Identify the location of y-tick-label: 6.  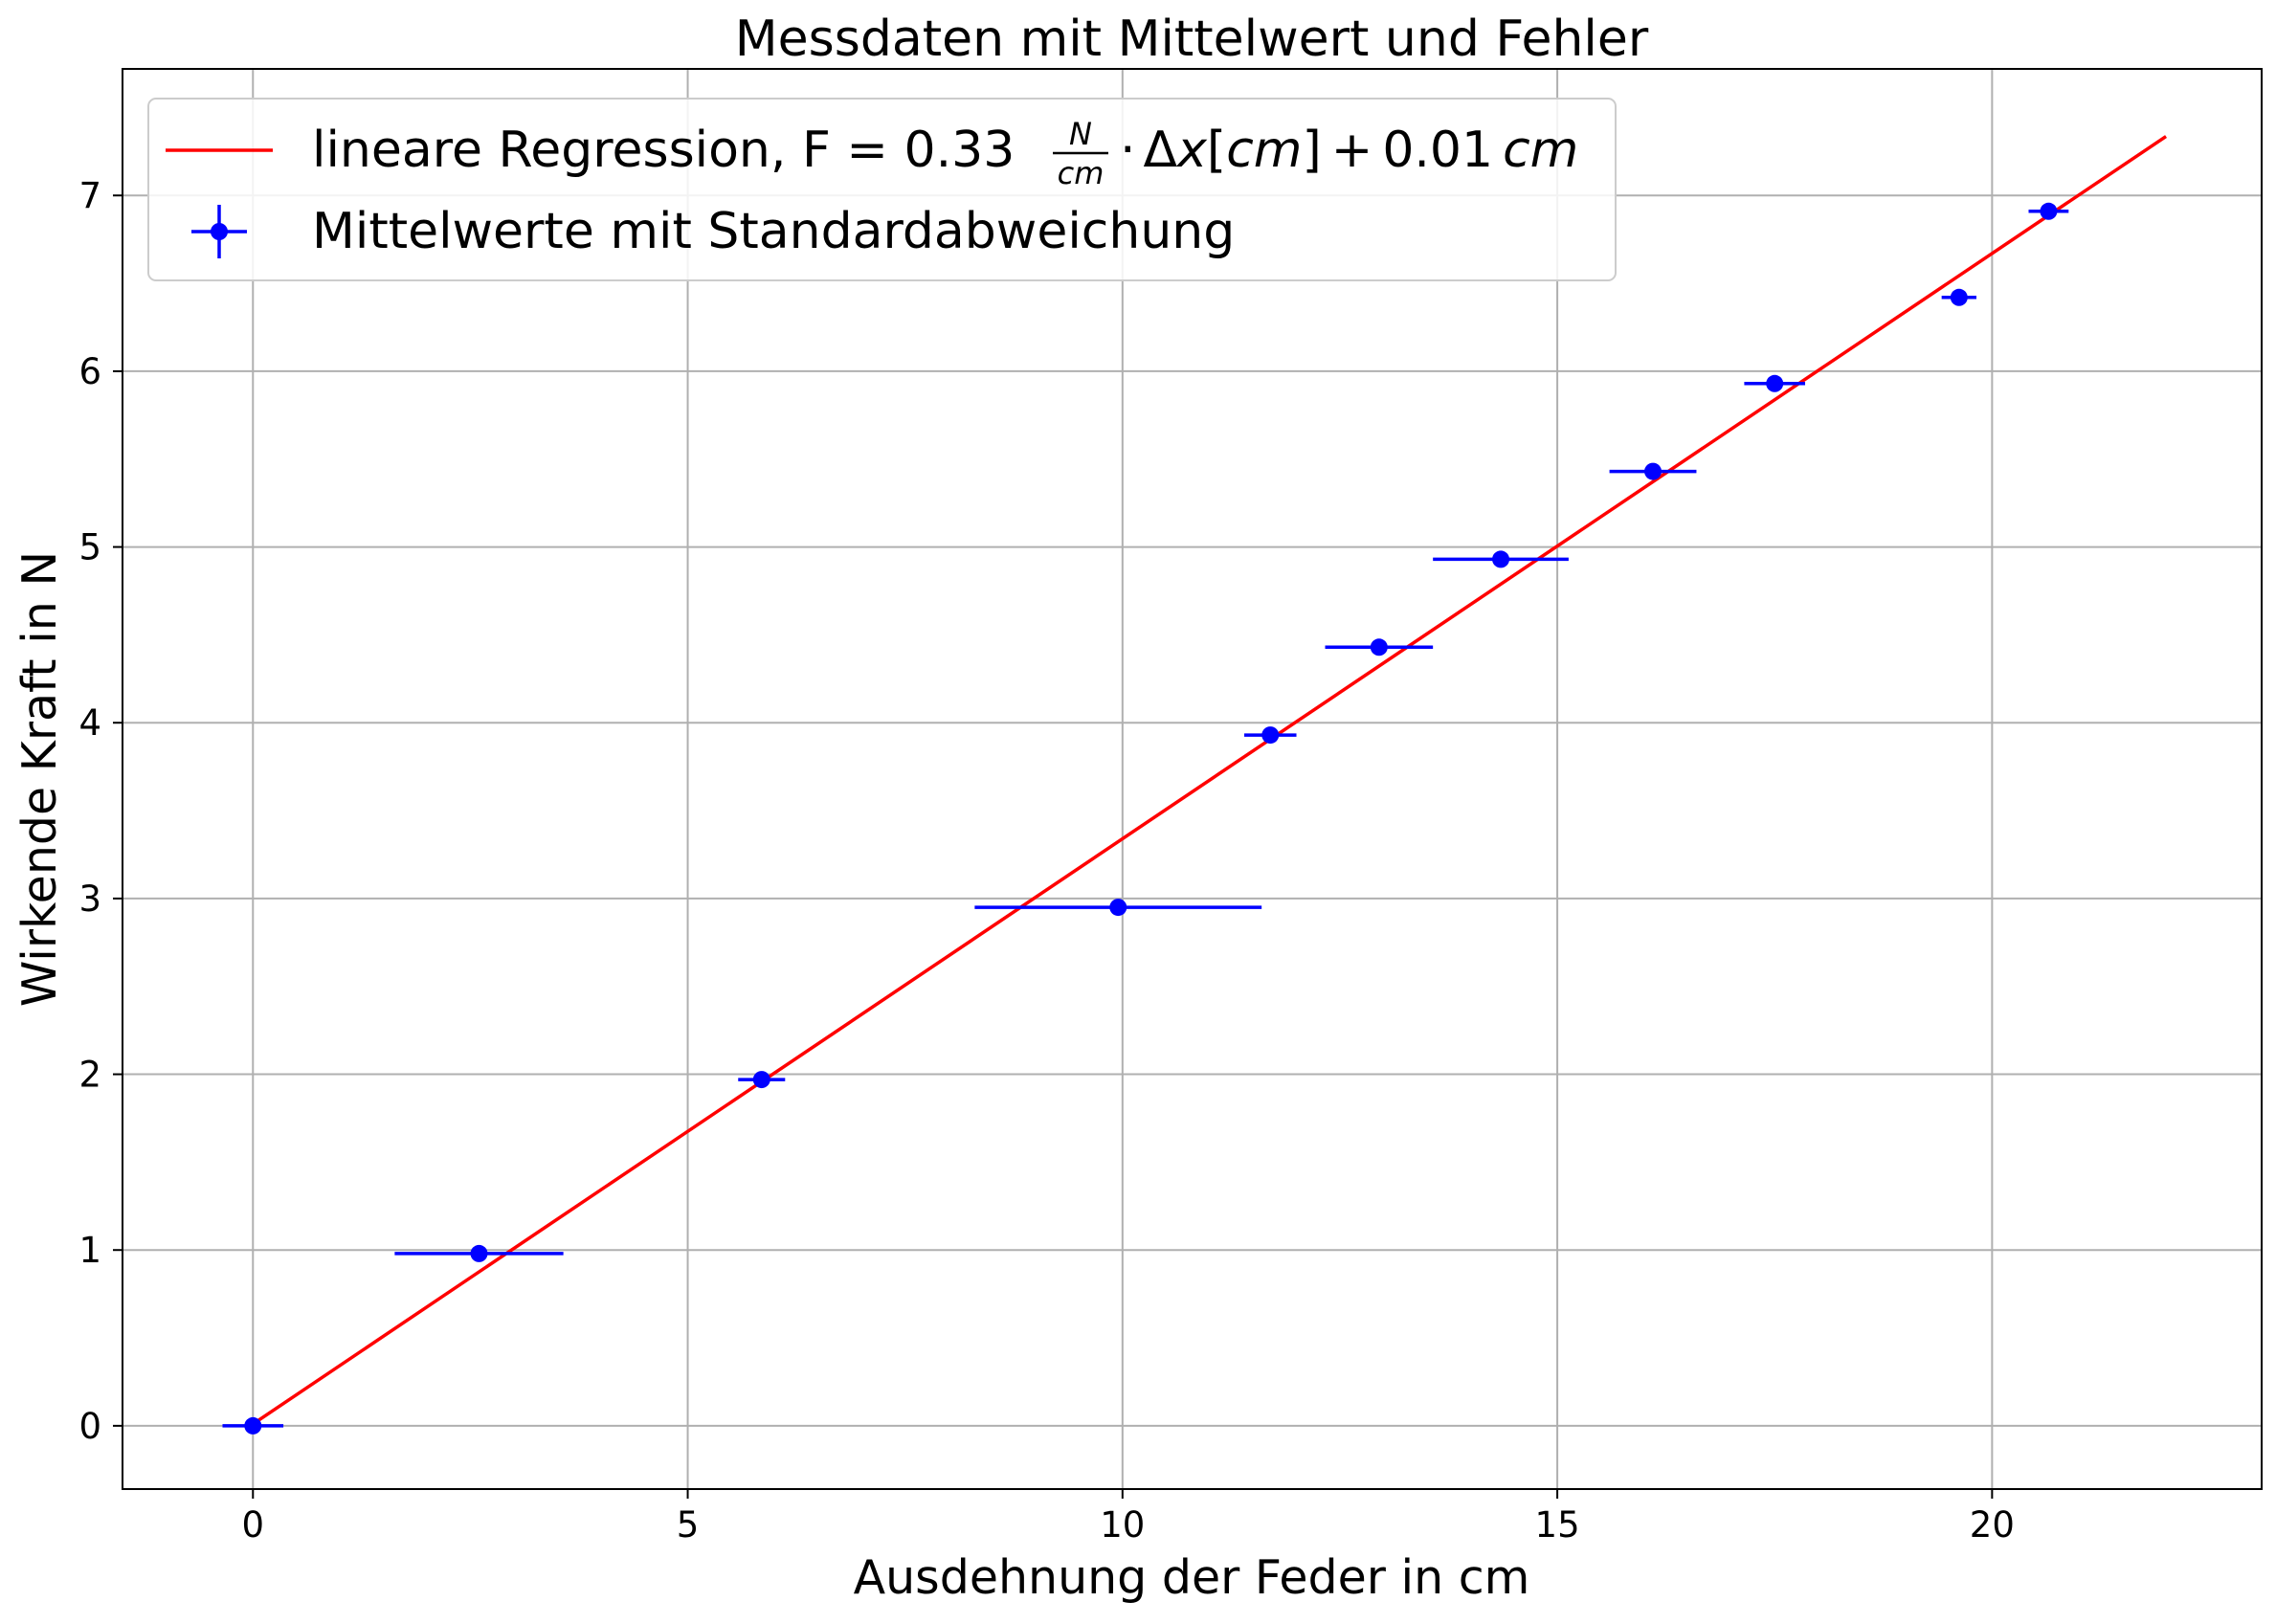
(89, 372).